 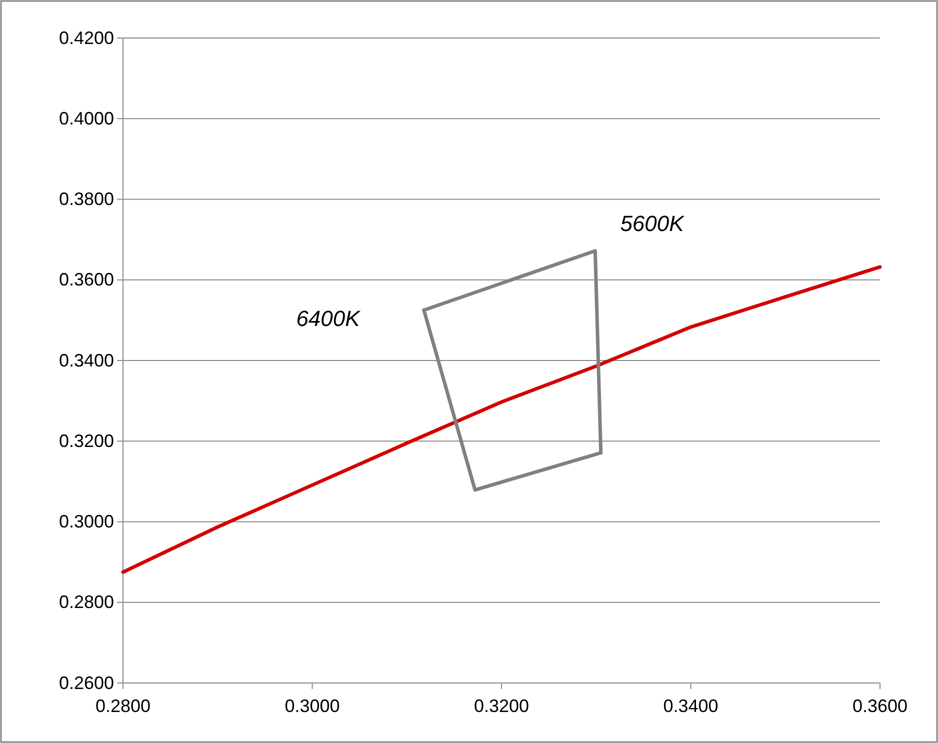 What do you see at coordinates (880, 706) in the screenshot?
I see `x-tick-label: 0.3600` at bounding box center [880, 706].